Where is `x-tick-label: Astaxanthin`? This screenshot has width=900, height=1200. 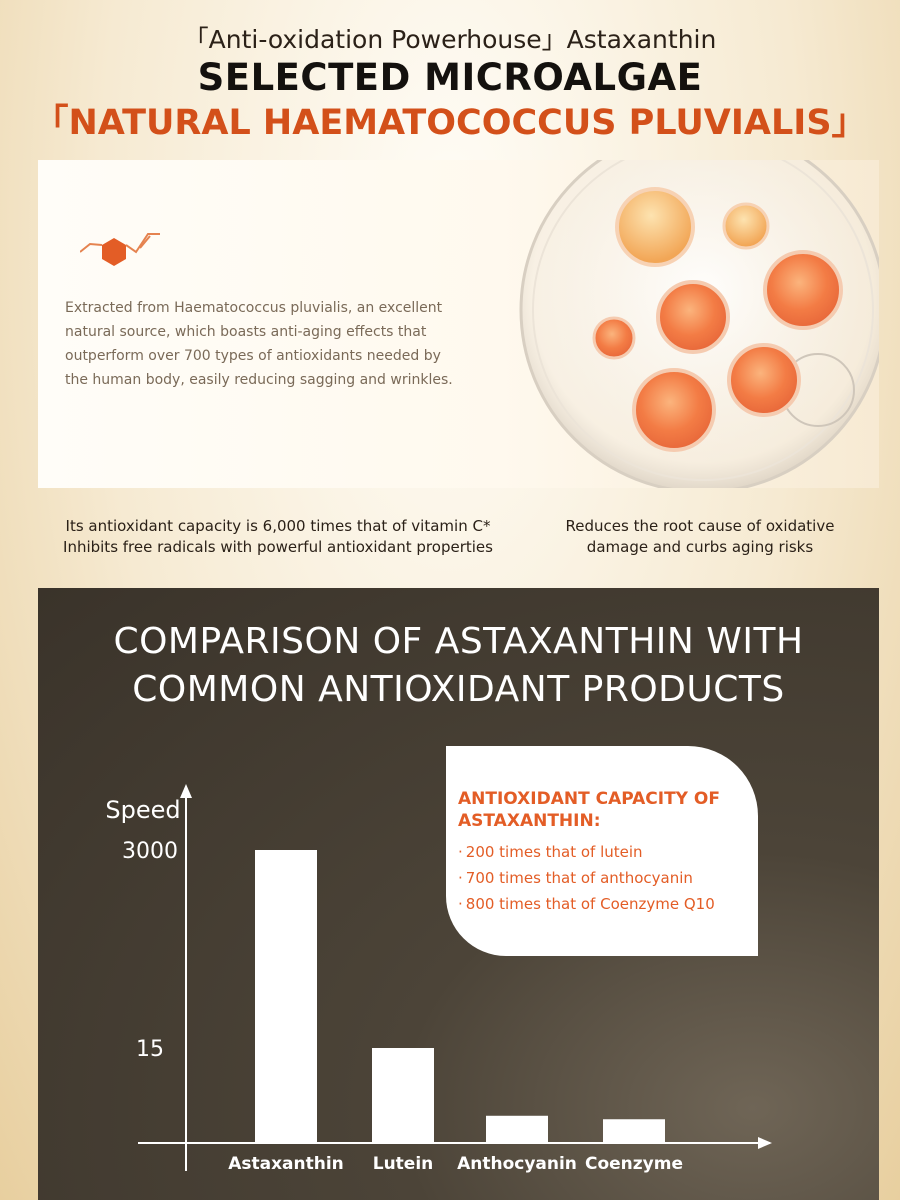
x-tick-label: Astaxanthin is located at coordinates (286, 1164).